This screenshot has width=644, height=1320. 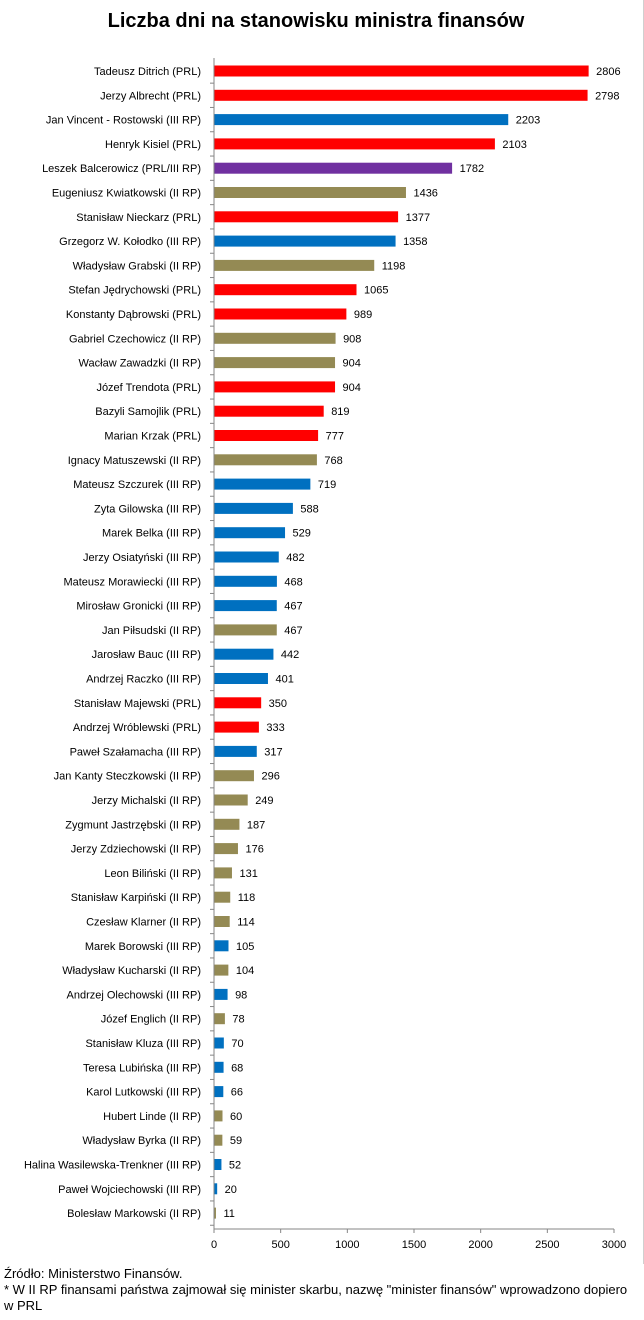 I want to click on category-label: Mateusz Szczurek (III RP), so click(x=137, y=485).